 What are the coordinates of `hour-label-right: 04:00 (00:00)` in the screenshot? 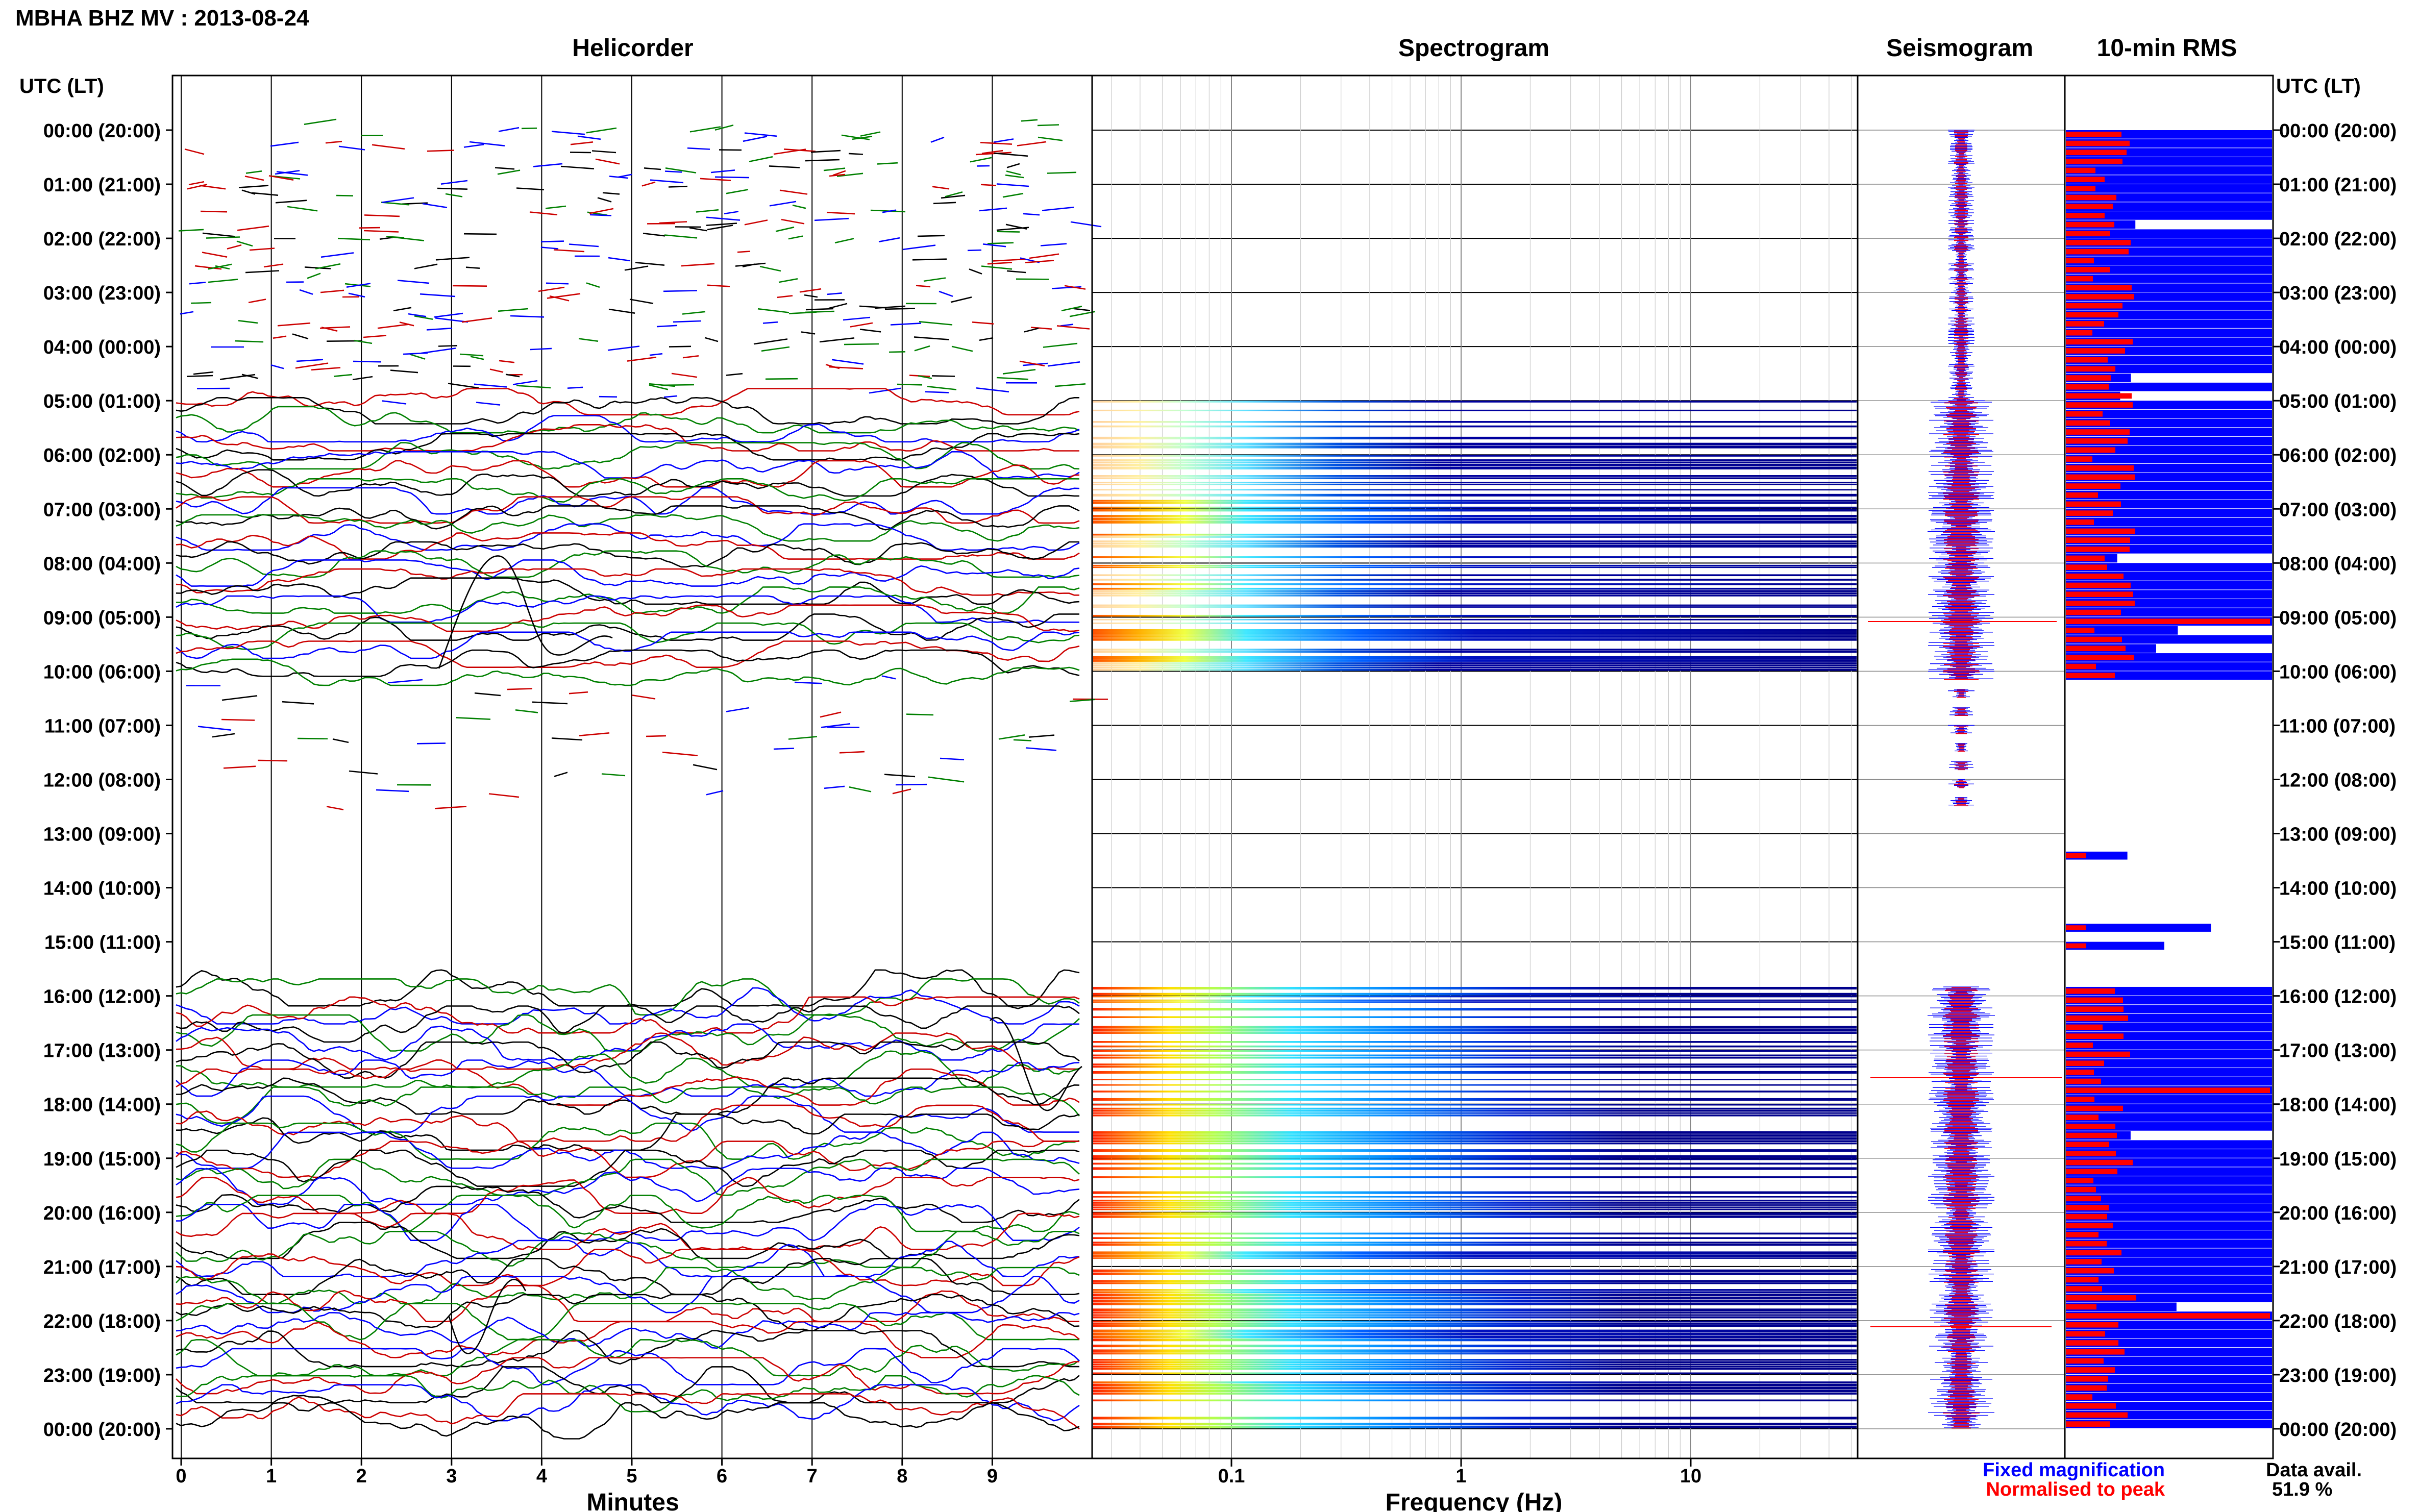 It's located at (2338, 347).